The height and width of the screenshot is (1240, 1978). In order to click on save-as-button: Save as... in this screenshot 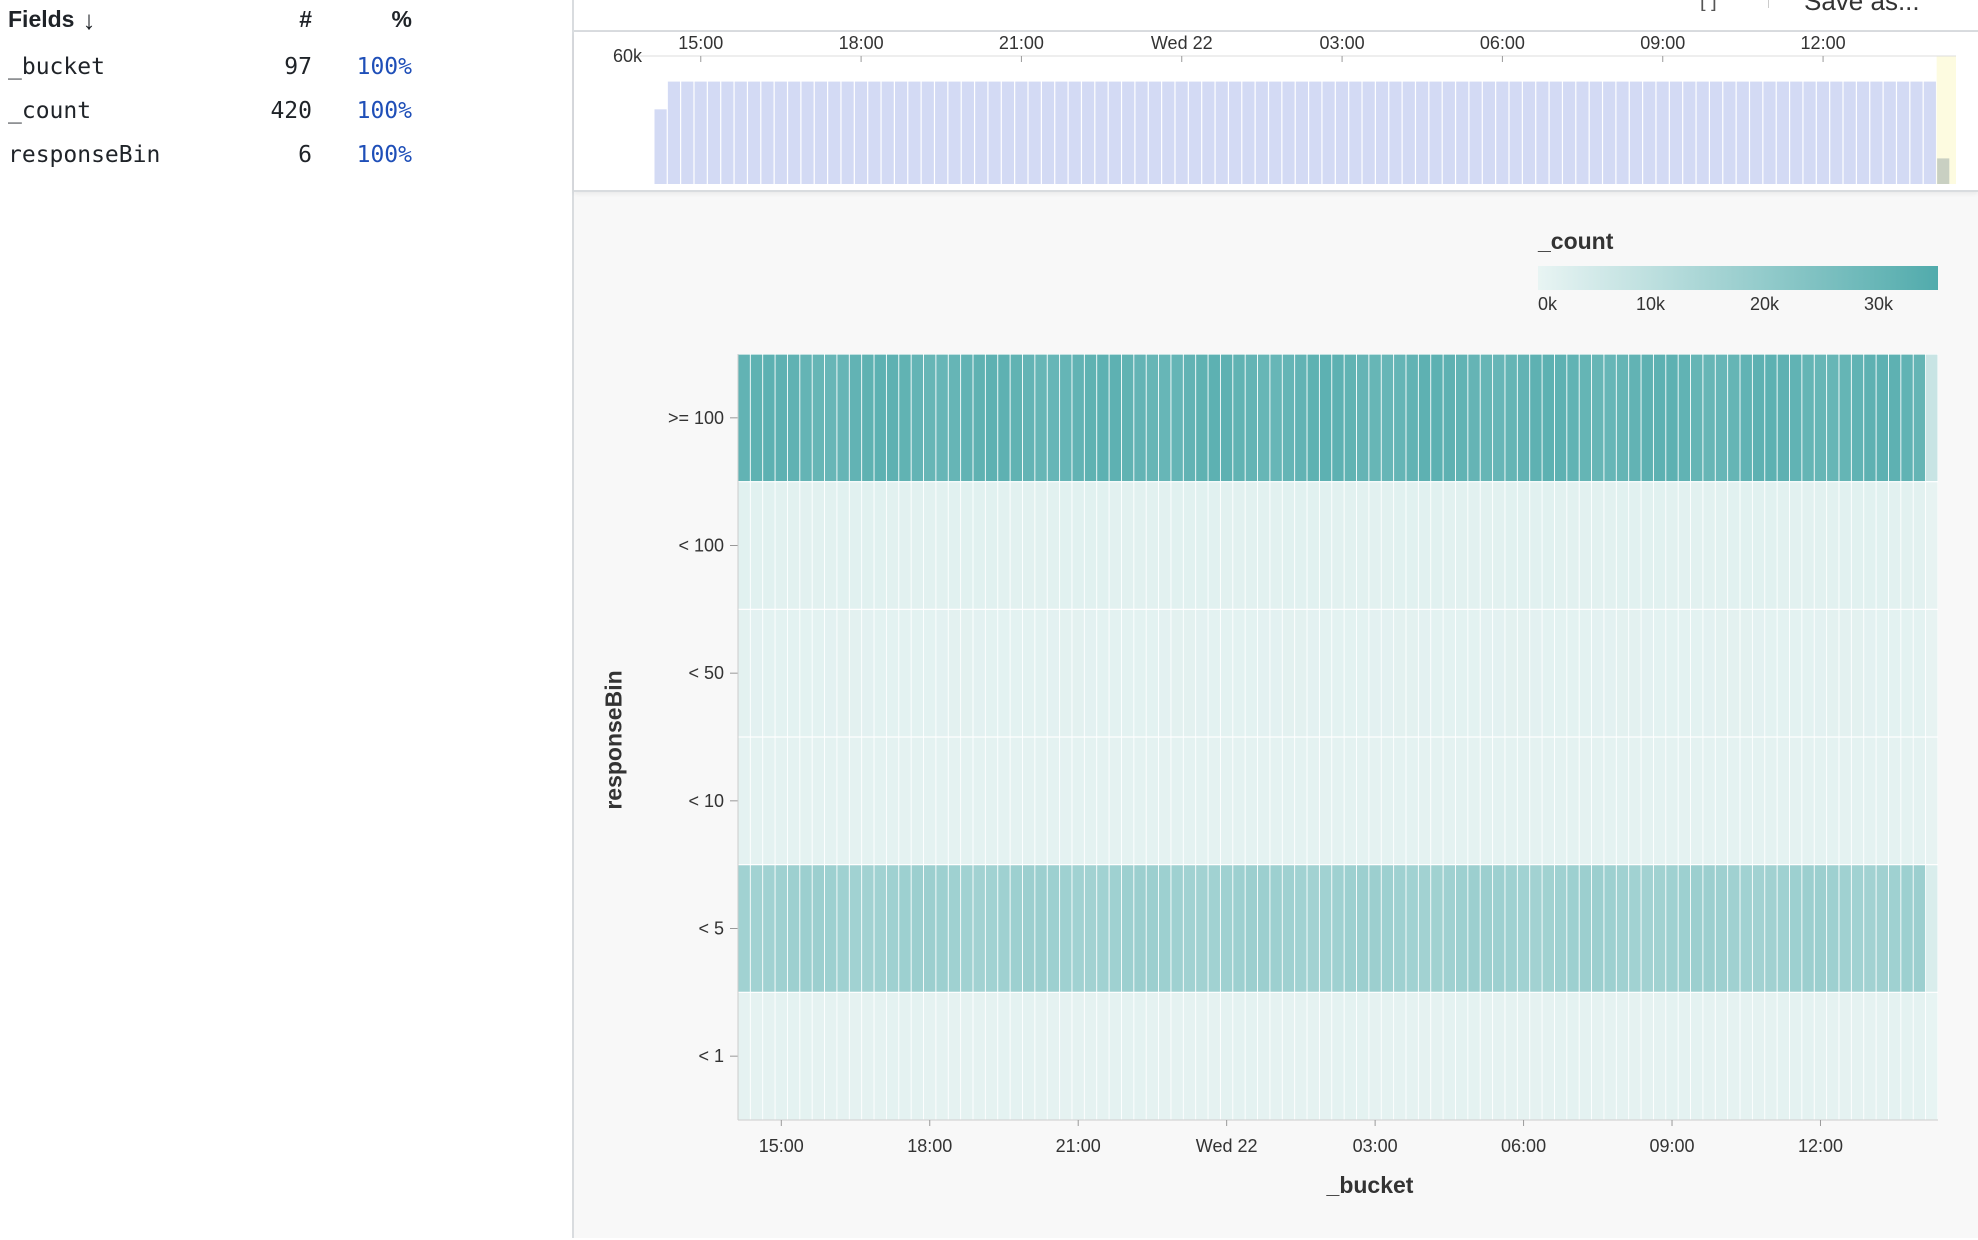, I will do `click(1862, 8)`.